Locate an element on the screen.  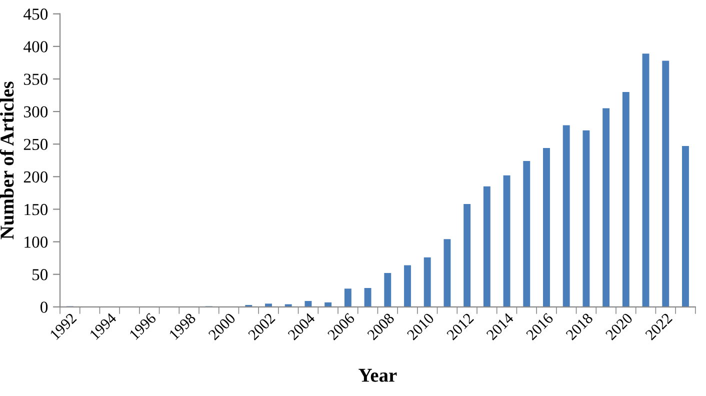
y-tick-label: 100 is located at coordinates (36, 242).